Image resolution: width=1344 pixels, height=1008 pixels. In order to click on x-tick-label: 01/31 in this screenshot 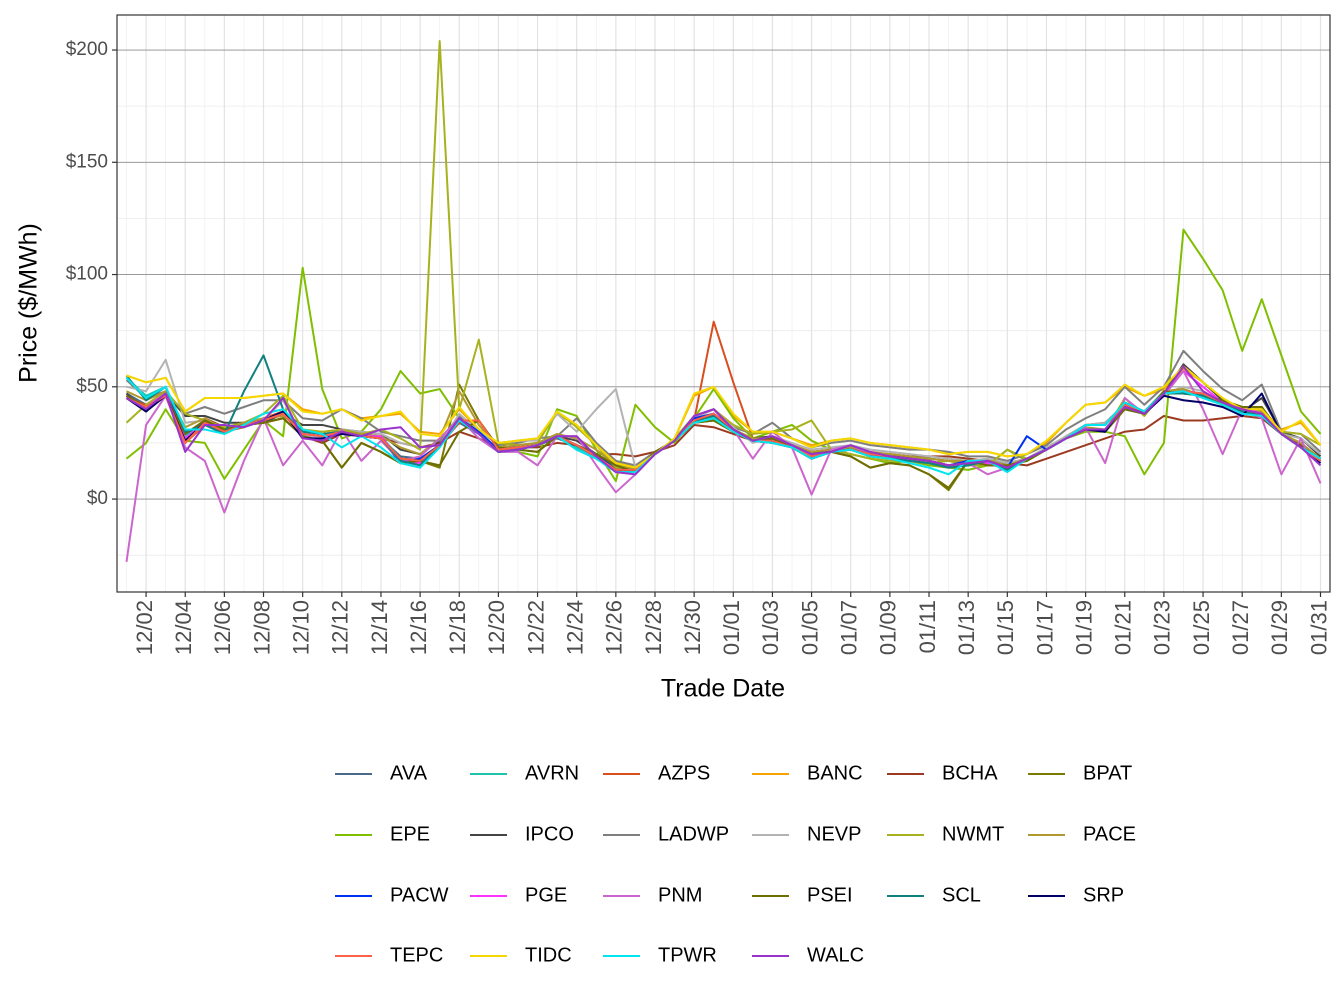, I will do `click(1318, 627)`.